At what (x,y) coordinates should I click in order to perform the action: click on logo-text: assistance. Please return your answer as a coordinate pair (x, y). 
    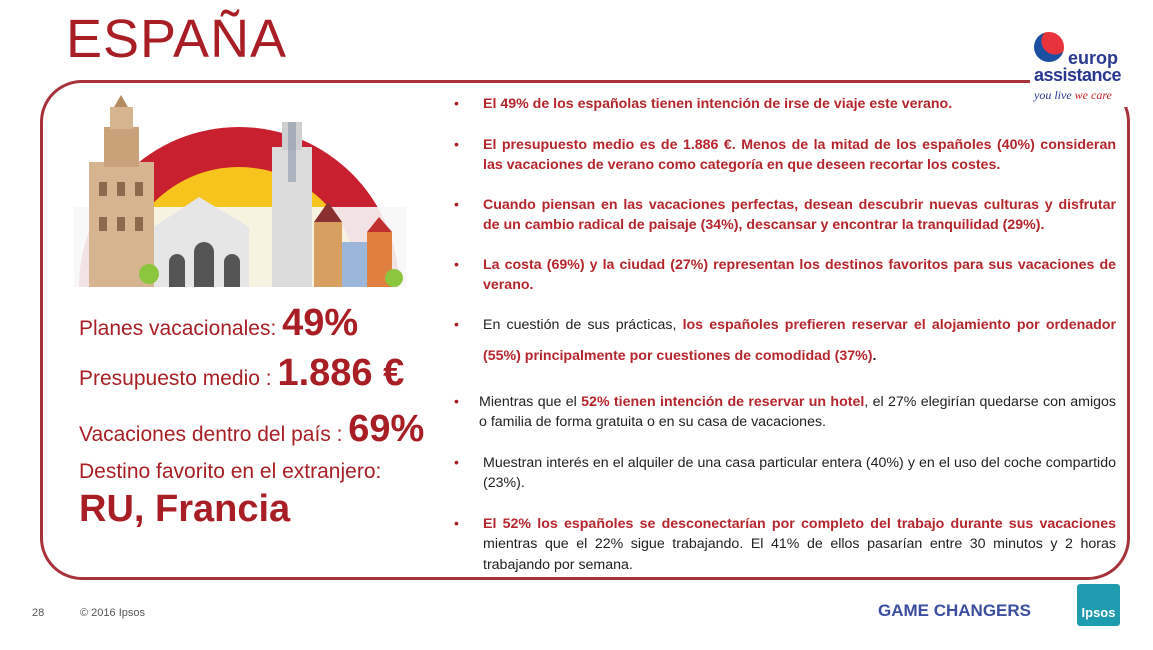
    Looking at the image, I should click on (1078, 75).